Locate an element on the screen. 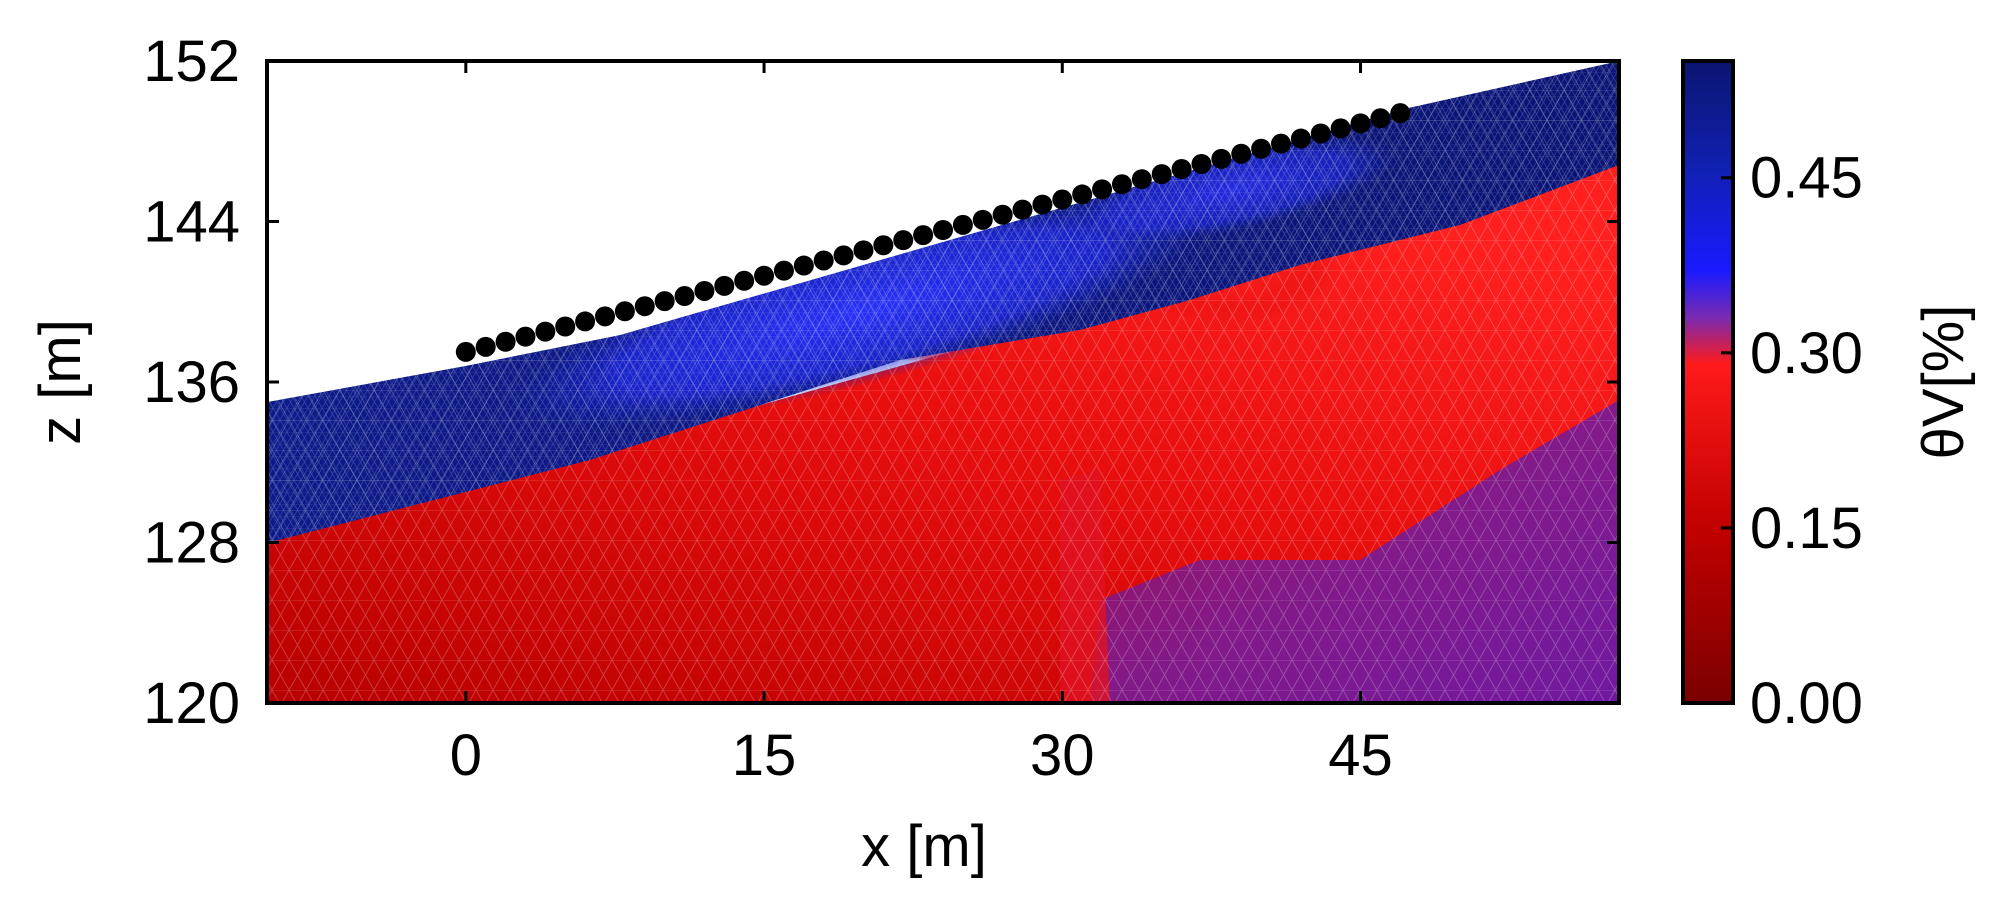  y-tick-label: 136 is located at coordinates (191, 382).